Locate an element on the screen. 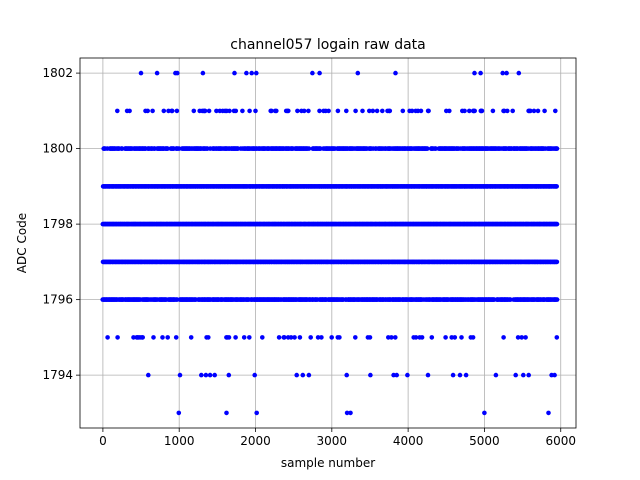  y-tick-label: 1794 is located at coordinates (57, 375).